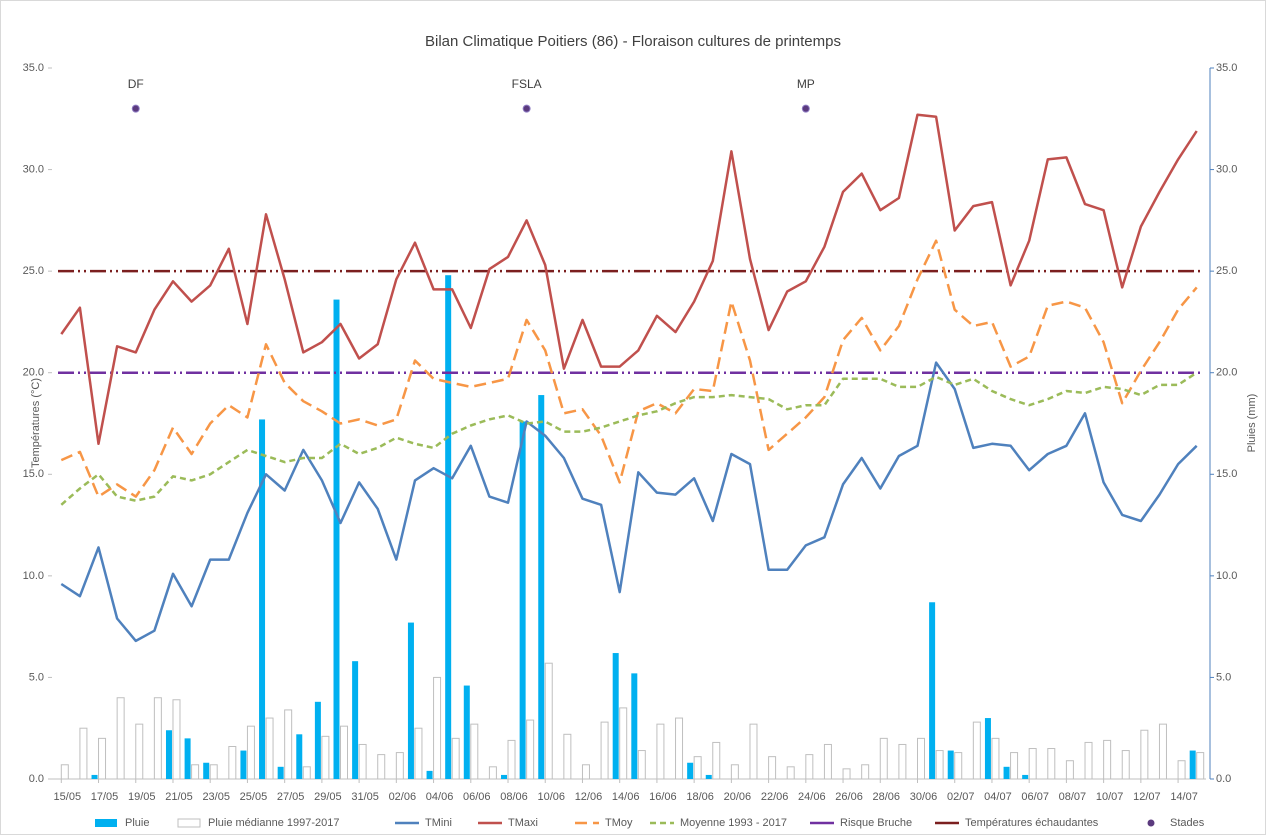  Describe the element at coordinates (254, 797) in the screenshot. I see `x-tick-label: 25/05` at that location.